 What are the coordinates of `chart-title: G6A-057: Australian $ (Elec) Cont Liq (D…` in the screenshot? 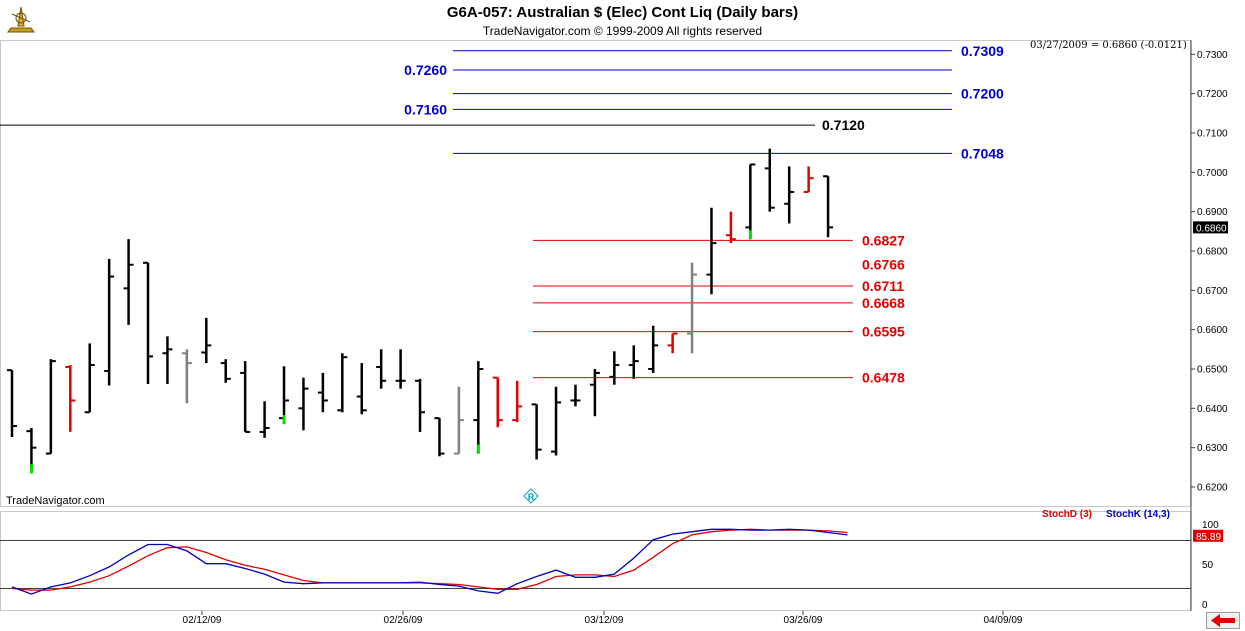 It's located at (622, 12).